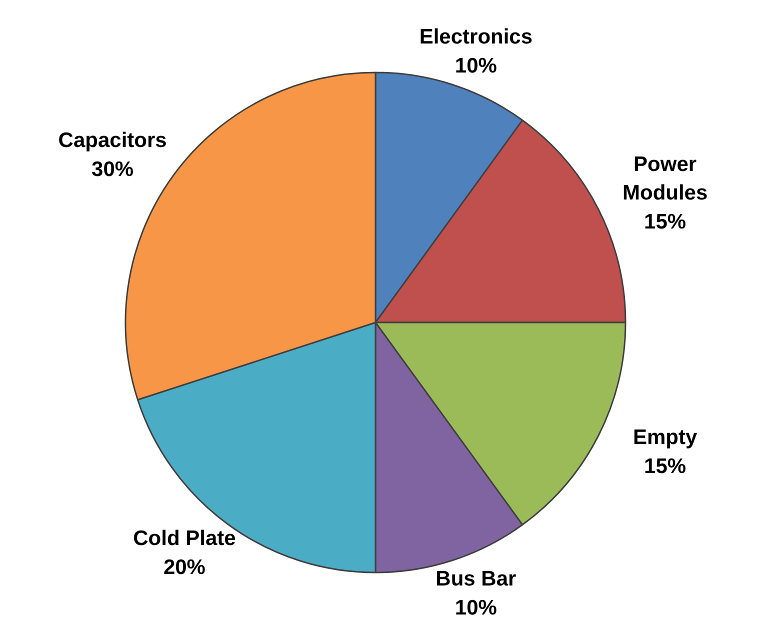  What do you see at coordinates (665, 178) in the screenshot?
I see `slice-label: Power Modules` at bounding box center [665, 178].